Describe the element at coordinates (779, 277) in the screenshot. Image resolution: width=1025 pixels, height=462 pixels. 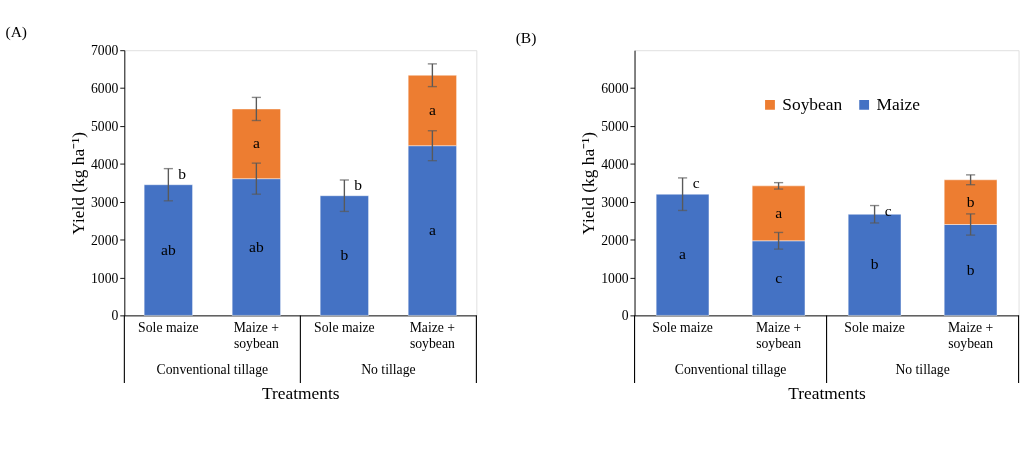
I see `data-label: c` at that location.